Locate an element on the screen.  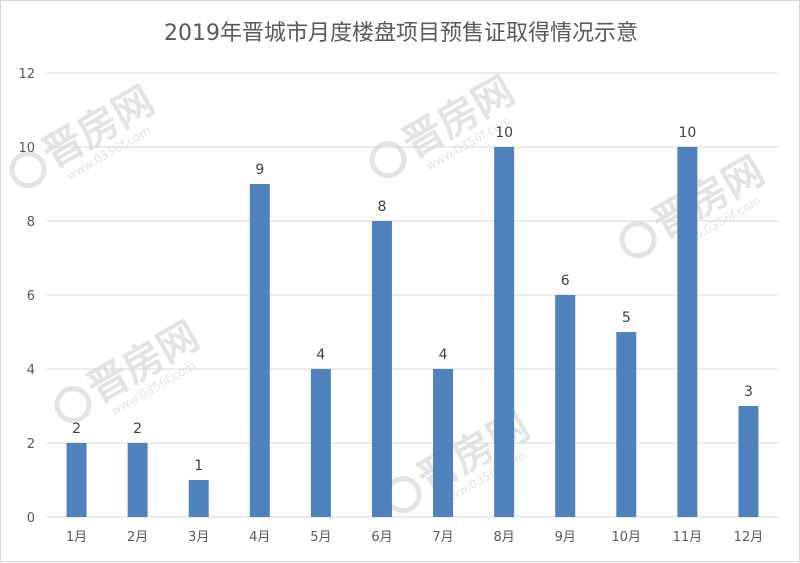
bar-1月 is located at coordinates (76, 480).